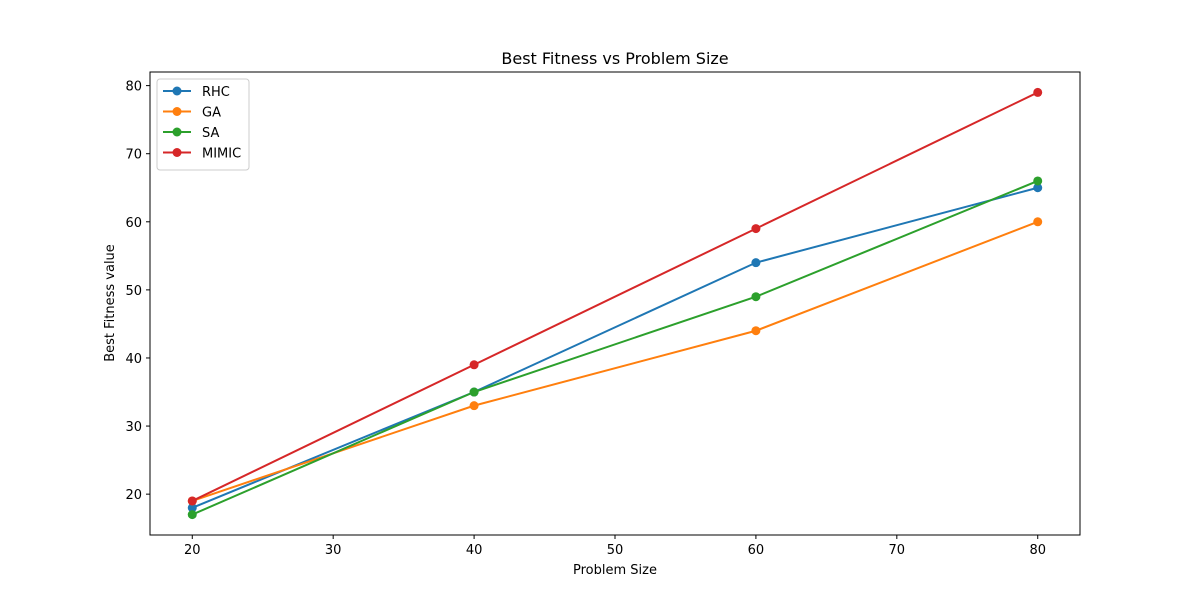 Image resolution: width=1200 pixels, height=600 pixels. Describe the element at coordinates (196, 92) in the screenshot. I see `legend-item: RHC` at that location.